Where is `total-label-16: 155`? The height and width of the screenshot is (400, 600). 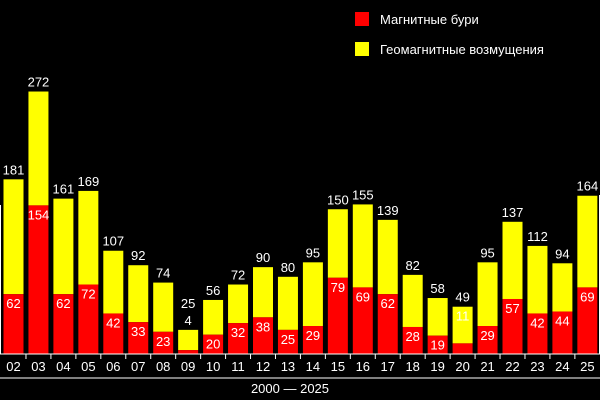
total-label-16: 155 is located at coordinates (363, 194).